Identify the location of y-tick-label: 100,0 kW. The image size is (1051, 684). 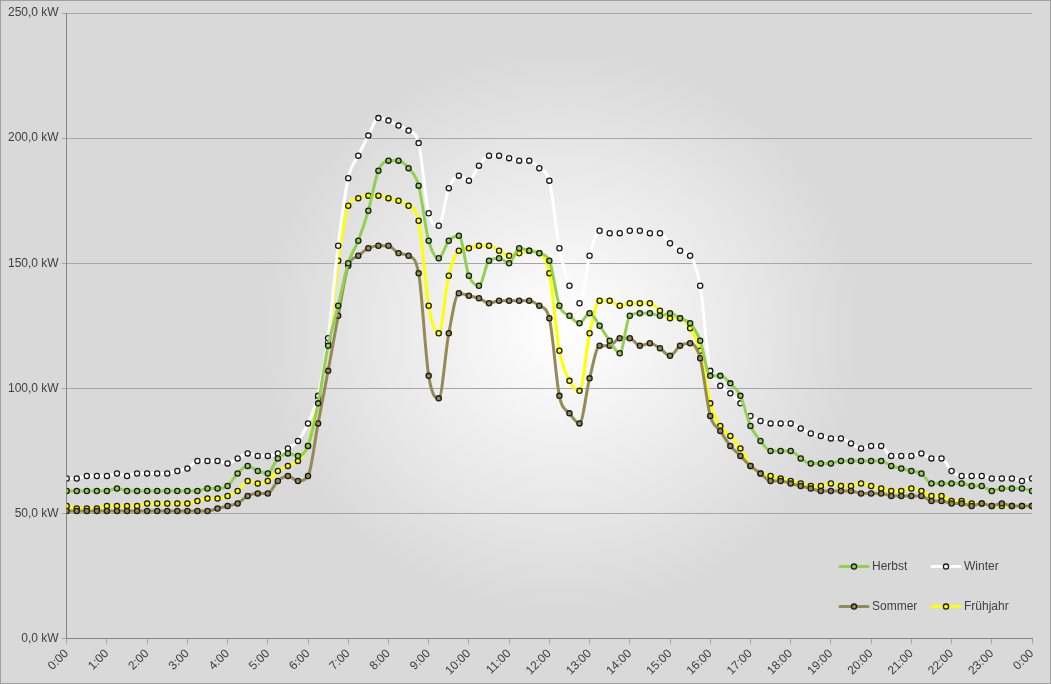
(33, 387).